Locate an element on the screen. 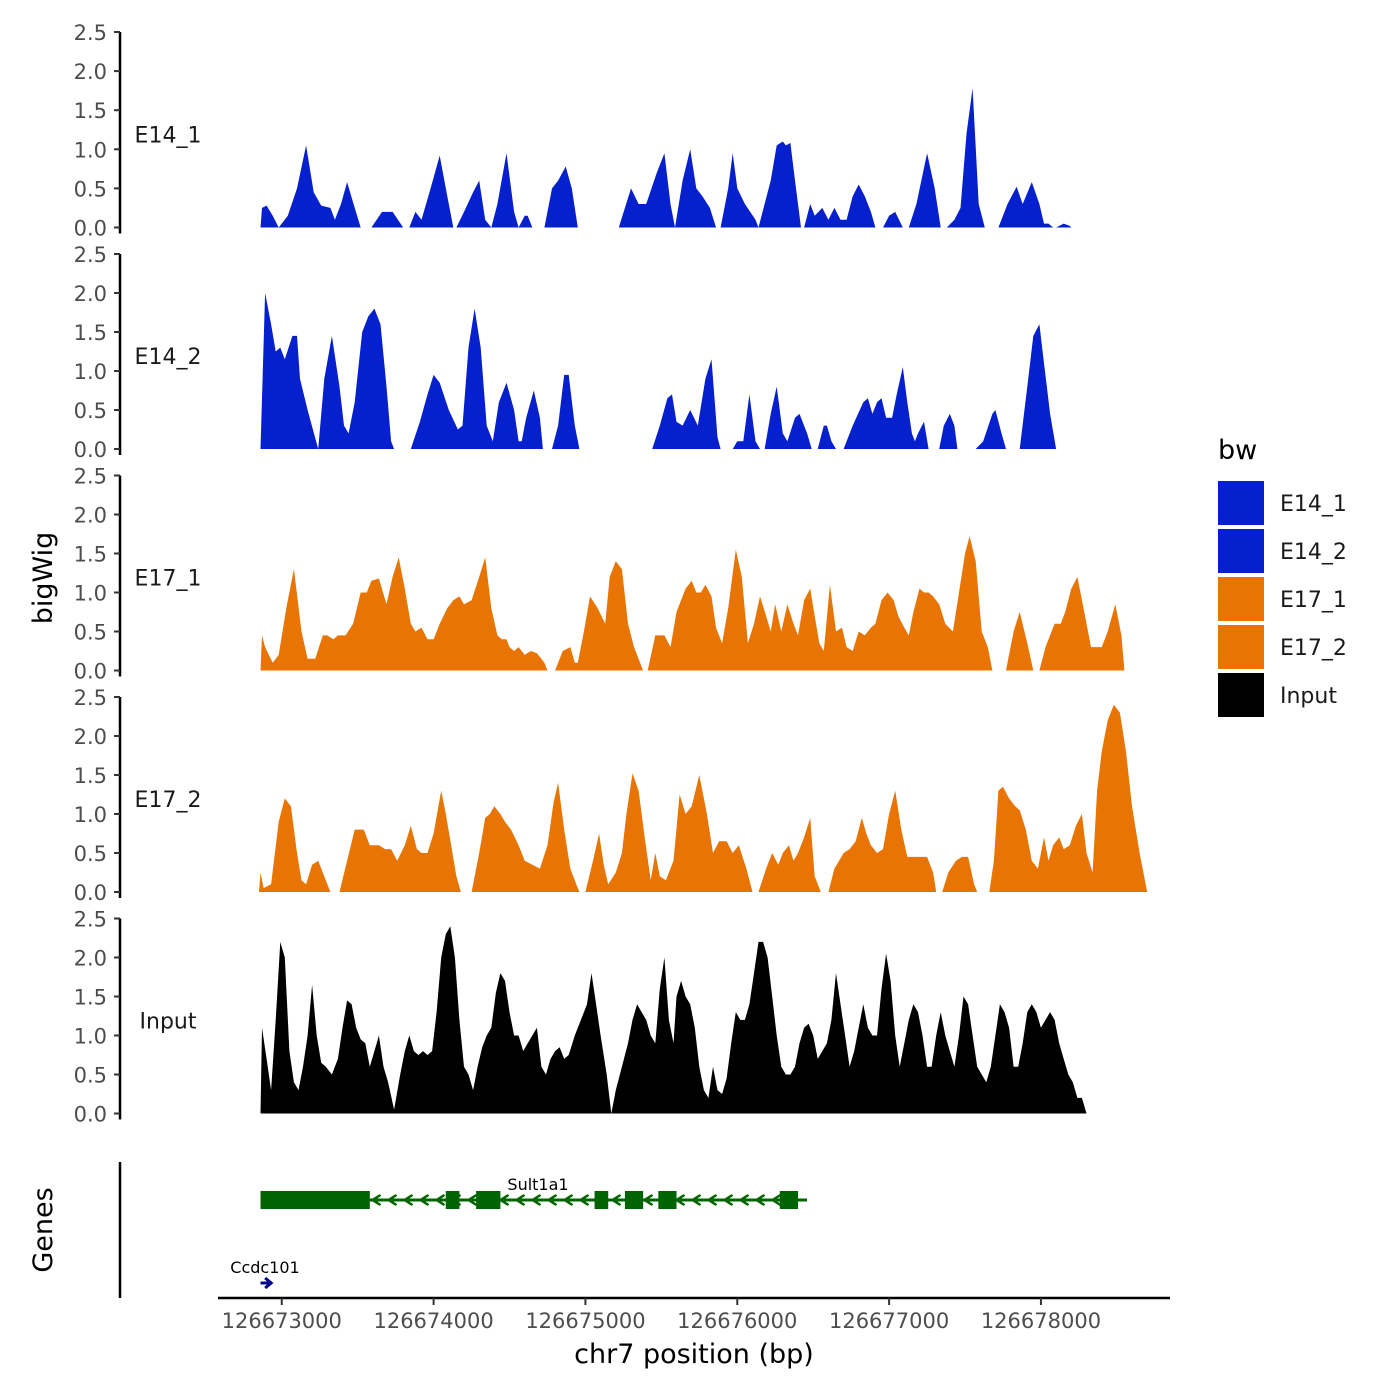  track-input: 0.0 0.5 1.0 1.5 2.0 2.5 Input is located at coordinates (580, 1017).